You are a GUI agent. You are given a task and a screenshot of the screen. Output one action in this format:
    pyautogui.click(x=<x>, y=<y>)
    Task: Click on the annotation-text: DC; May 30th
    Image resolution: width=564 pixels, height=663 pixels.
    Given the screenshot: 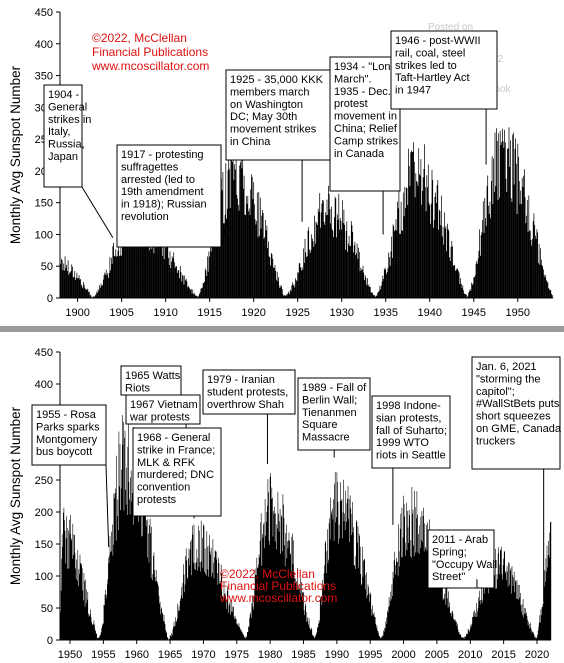 What is the action you would take?
    pyautogui.click(x=263, y=117)
    